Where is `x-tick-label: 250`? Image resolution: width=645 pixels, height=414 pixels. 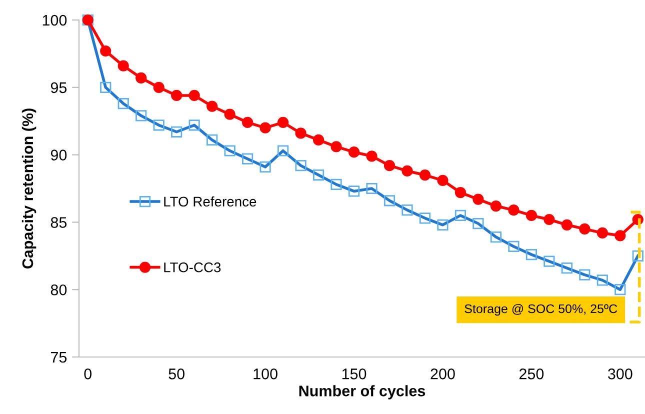 x-tick-label: 250 is located at coordinates (531, 374).